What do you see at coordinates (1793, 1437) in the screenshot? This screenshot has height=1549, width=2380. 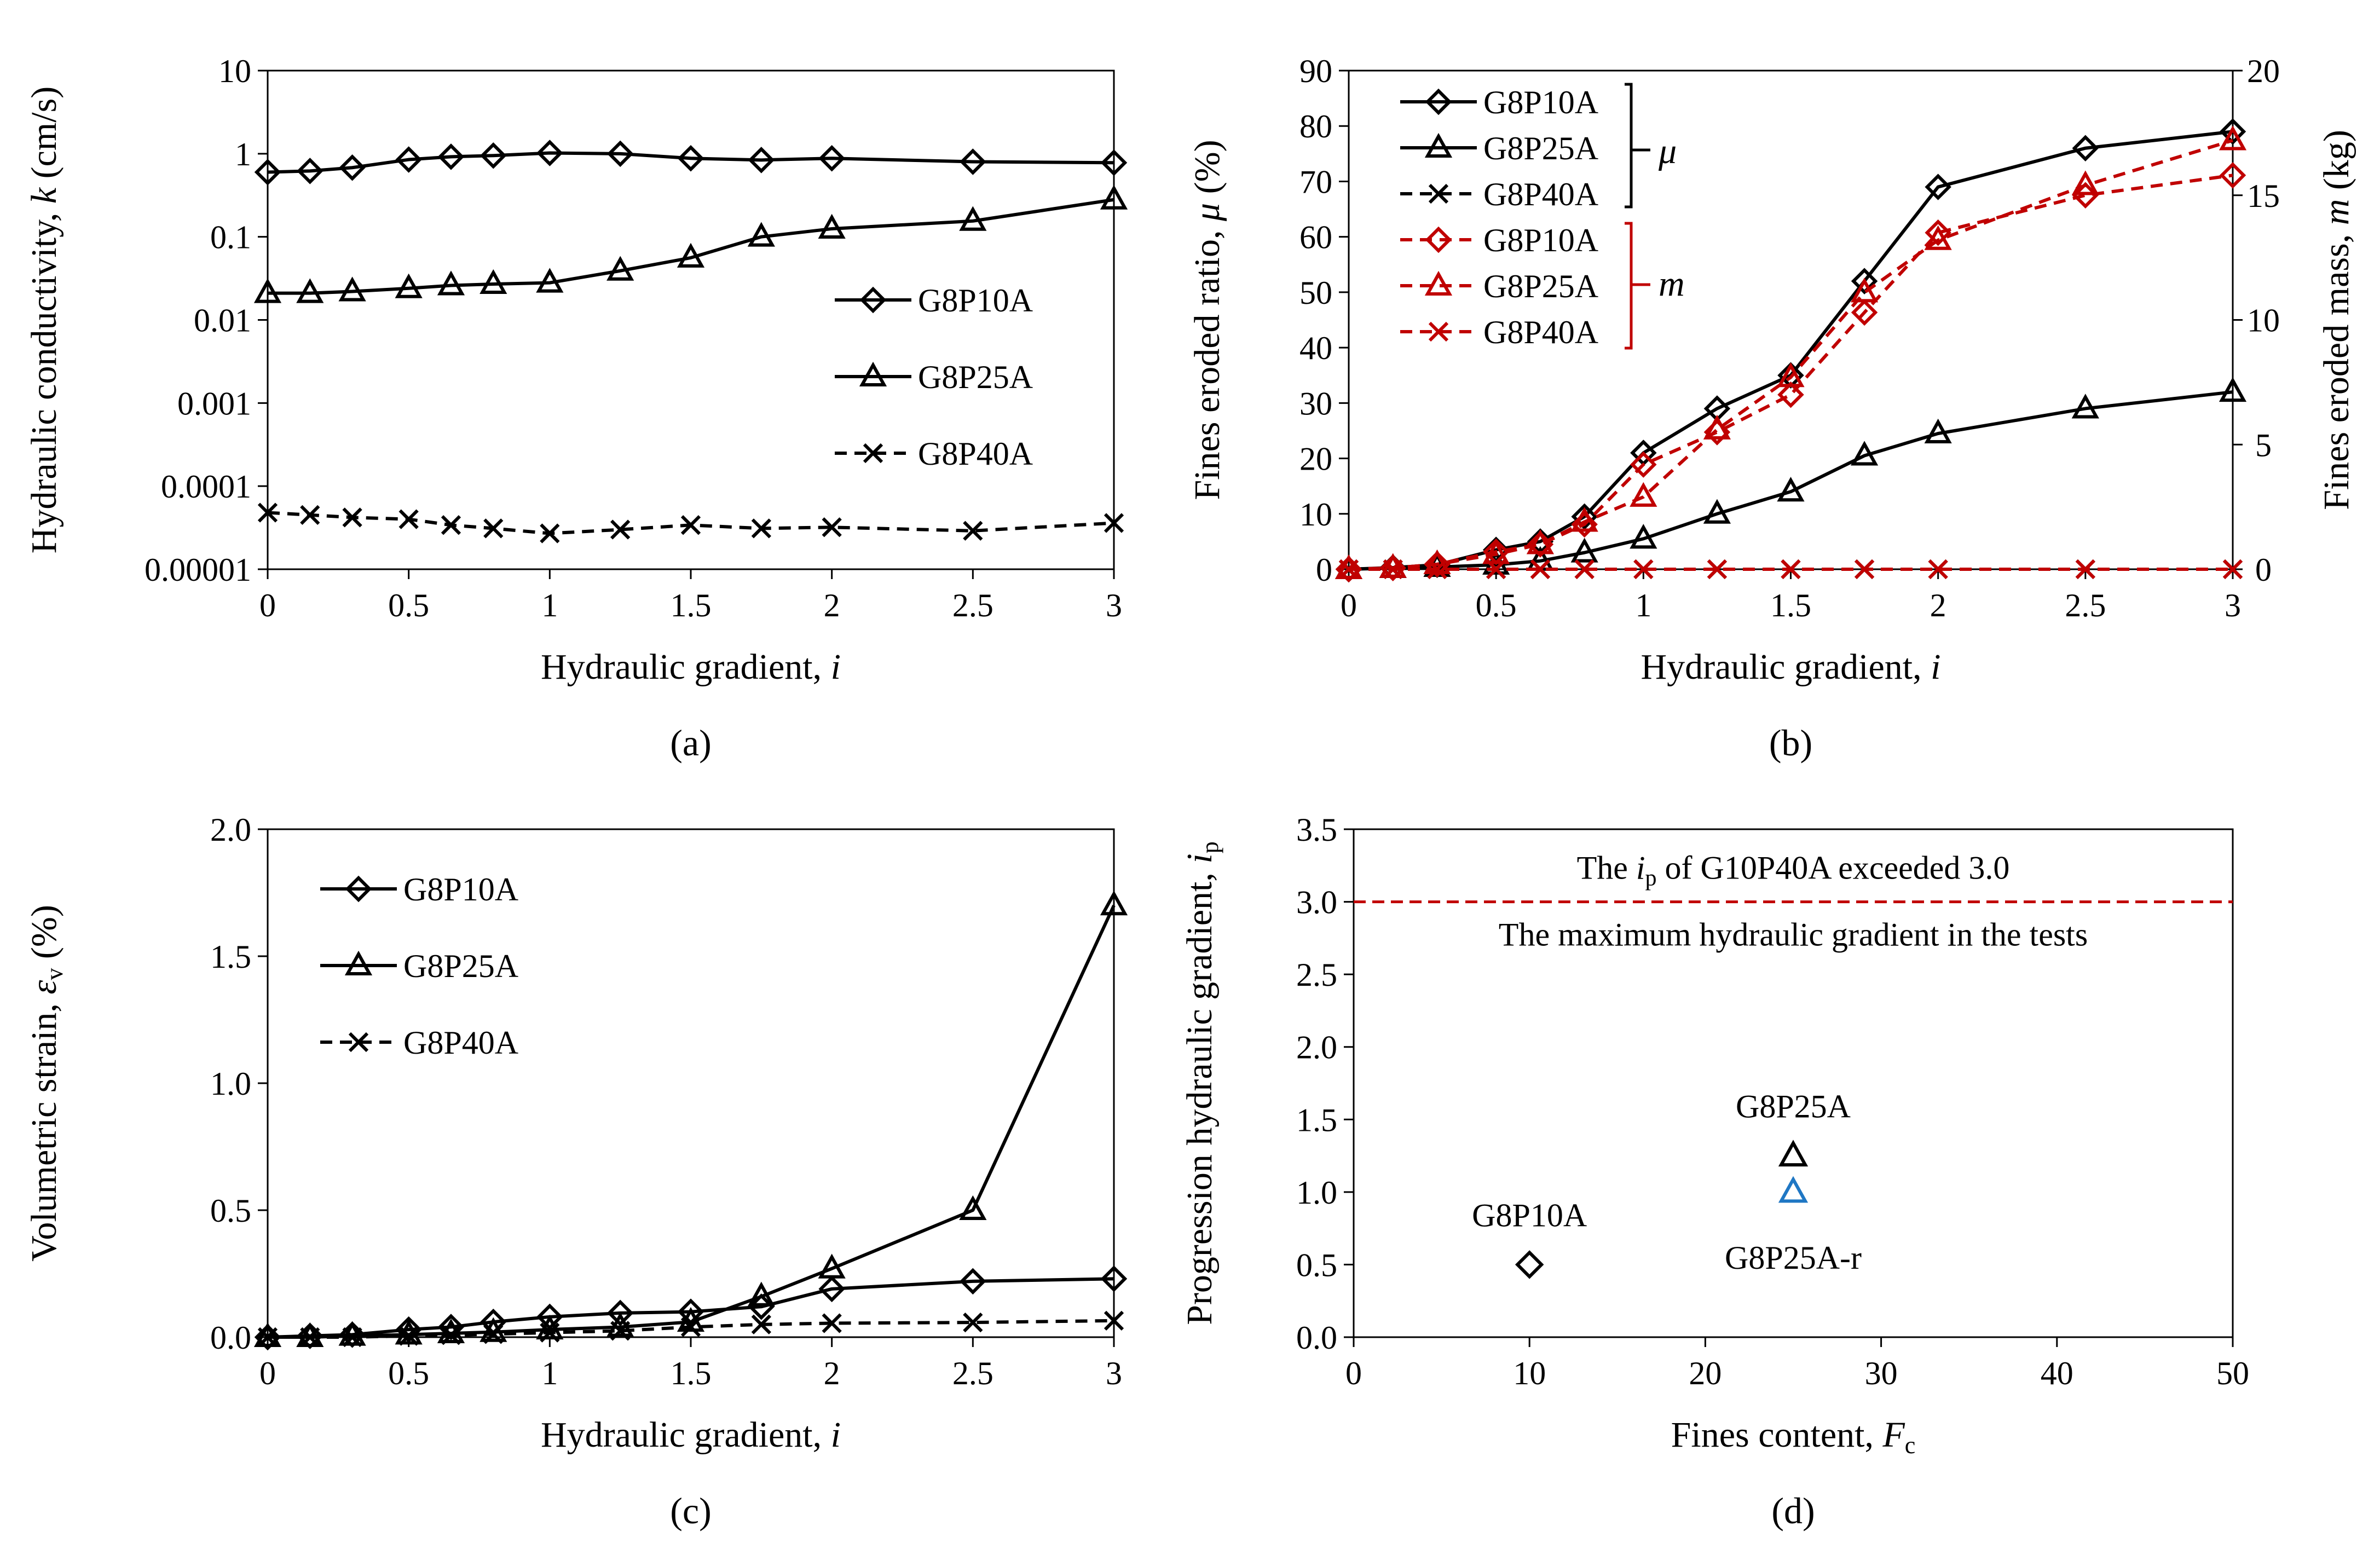 I see `x-axis-title: Fines content, Fc` at bounding box center [1793, 1437].